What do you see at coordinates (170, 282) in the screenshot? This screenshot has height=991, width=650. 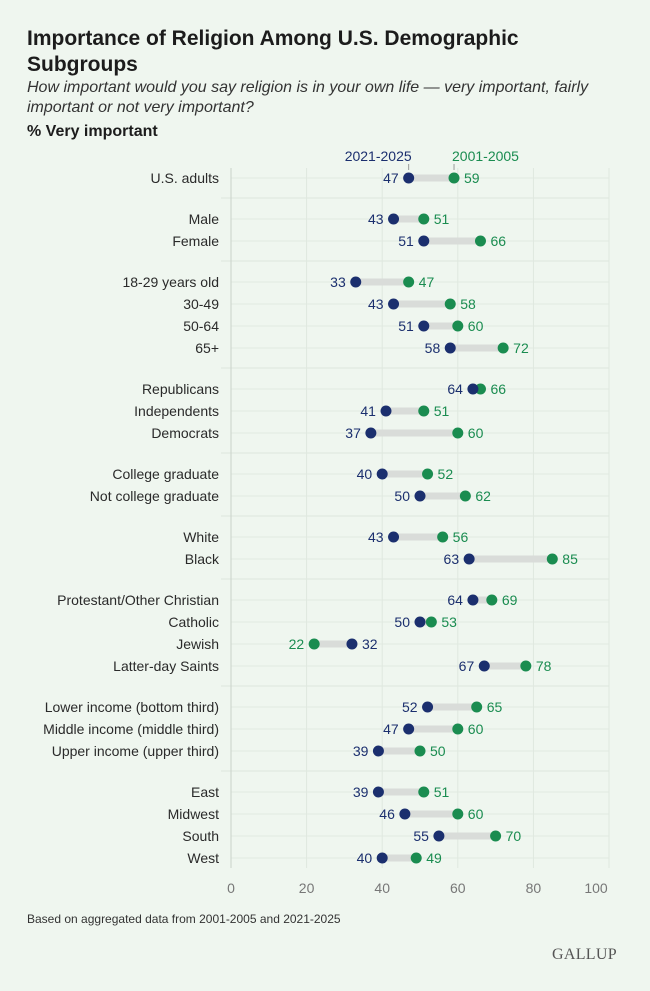 I see `row-label: 18-29 years old` at bounding box center [170, 282].